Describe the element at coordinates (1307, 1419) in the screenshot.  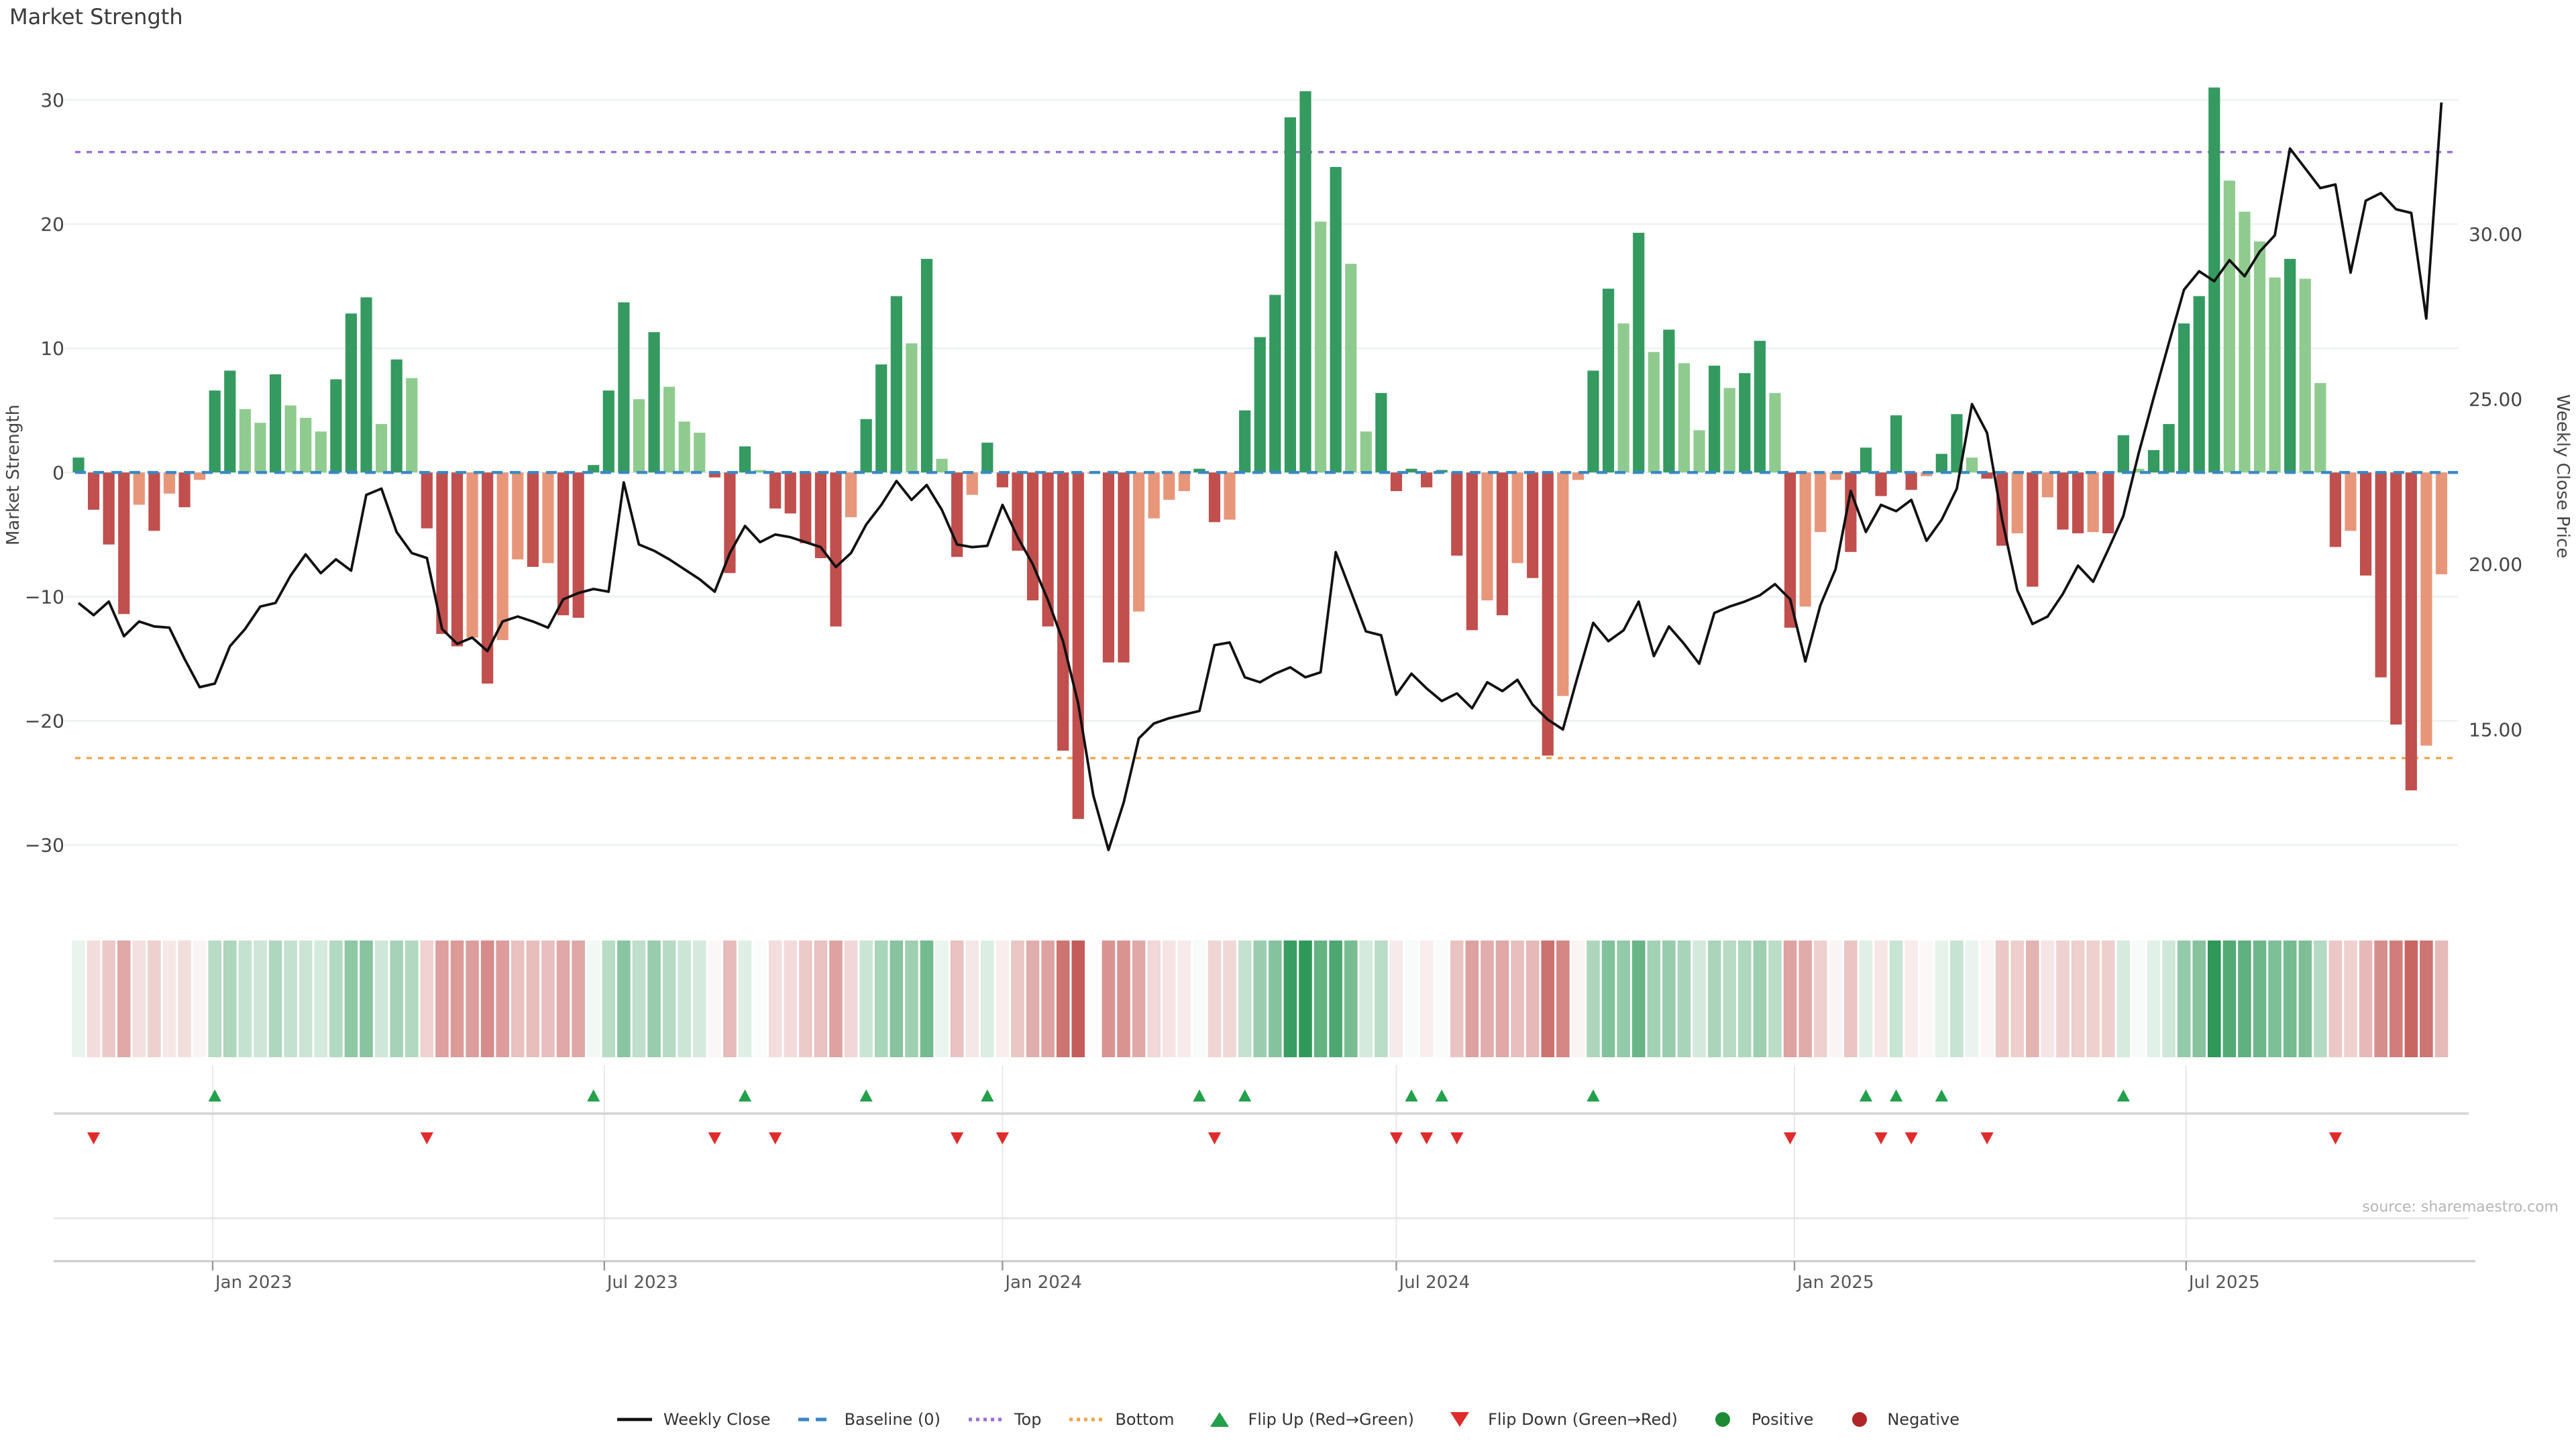
I see `legend-item-4: Flip Up (Red→Green)` at that location.